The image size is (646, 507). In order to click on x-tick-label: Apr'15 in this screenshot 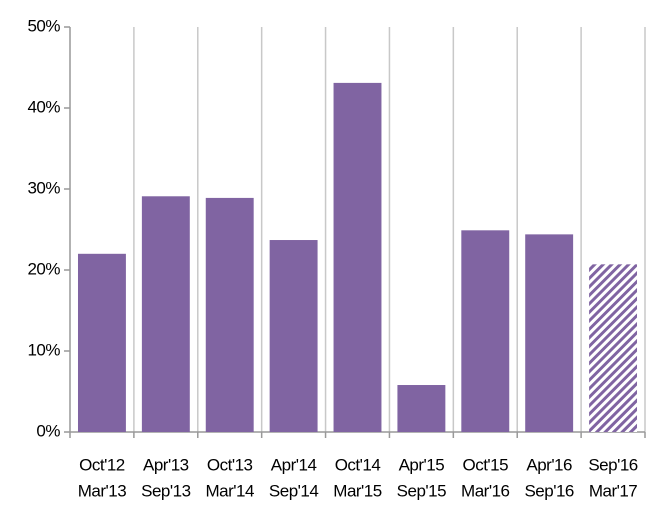, I will do `click(422, 464)`.